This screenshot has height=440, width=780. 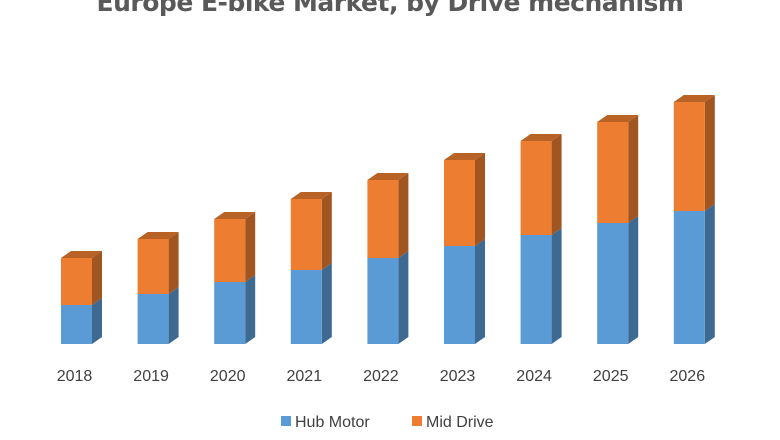 What do you see at coordinates (633, 169) in the screenshot?
I see `bar-side-mid-drive-2025` at bounding box center [633, 169].